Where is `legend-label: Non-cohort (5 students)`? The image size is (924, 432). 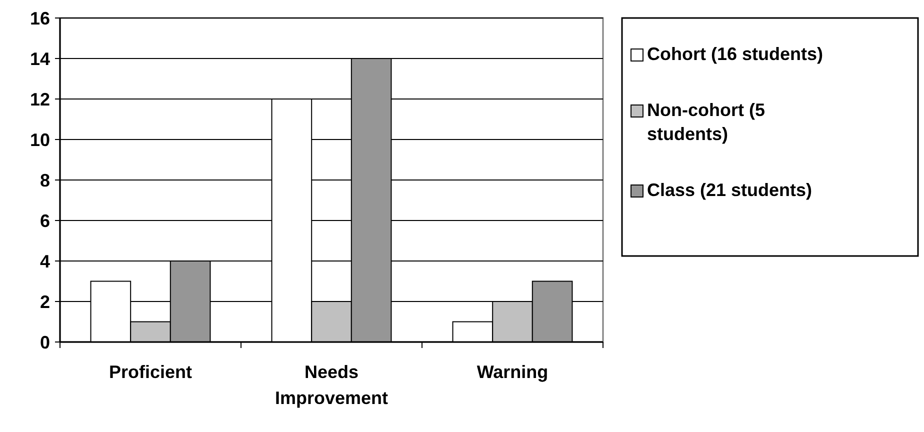
legend-label: Non-cohort (5 students) is located at coordinates (706, 122).